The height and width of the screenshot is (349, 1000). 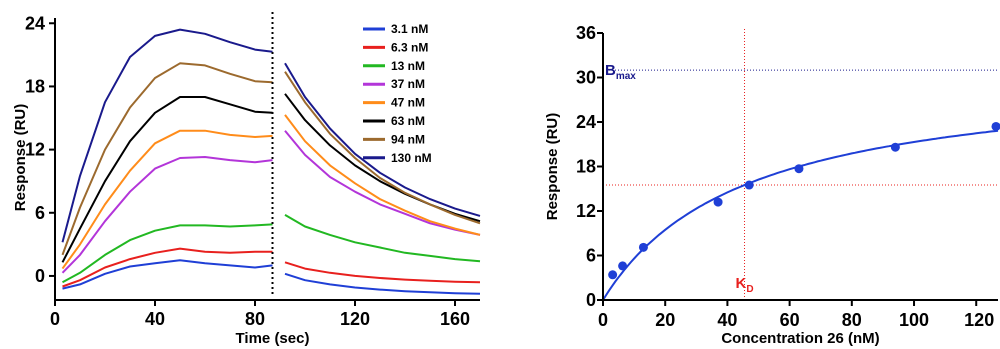 What do you see at coordinates (408, 103) in the screenshot?
I see `legend-label: 47 nM` at bounding box center [408, 103].